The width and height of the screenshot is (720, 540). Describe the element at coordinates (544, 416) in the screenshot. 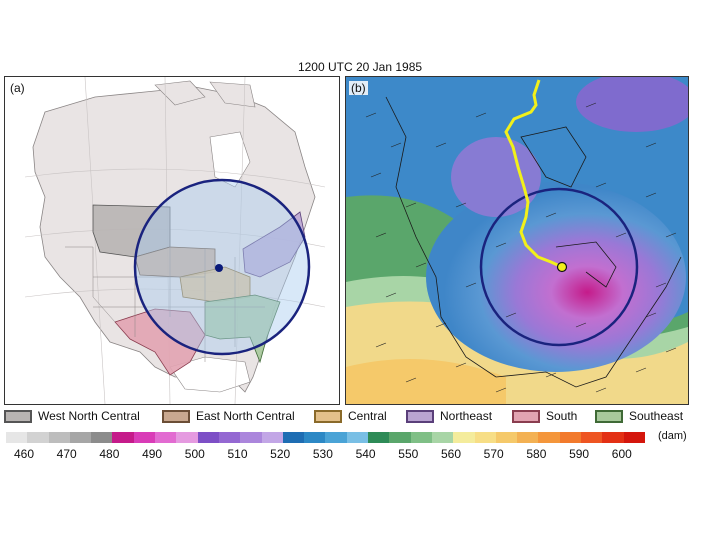

I see `legend-item-south: South` at that location.